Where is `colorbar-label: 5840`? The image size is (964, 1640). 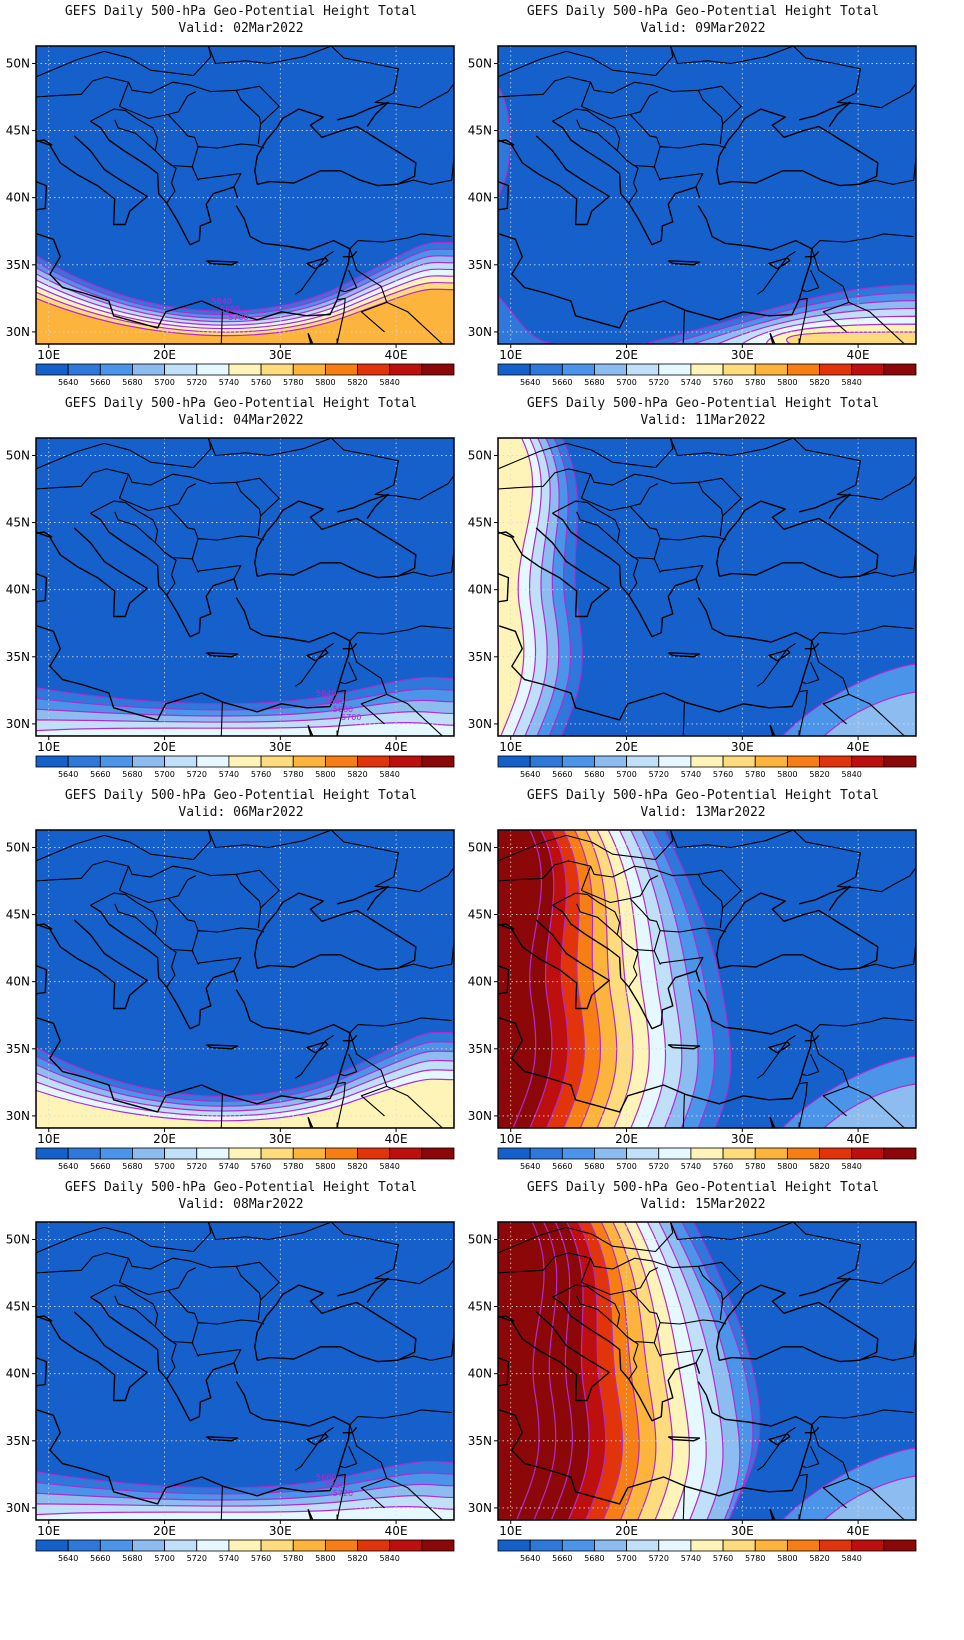
colorbar-label: 5840 is located at coordinates (390, 774).